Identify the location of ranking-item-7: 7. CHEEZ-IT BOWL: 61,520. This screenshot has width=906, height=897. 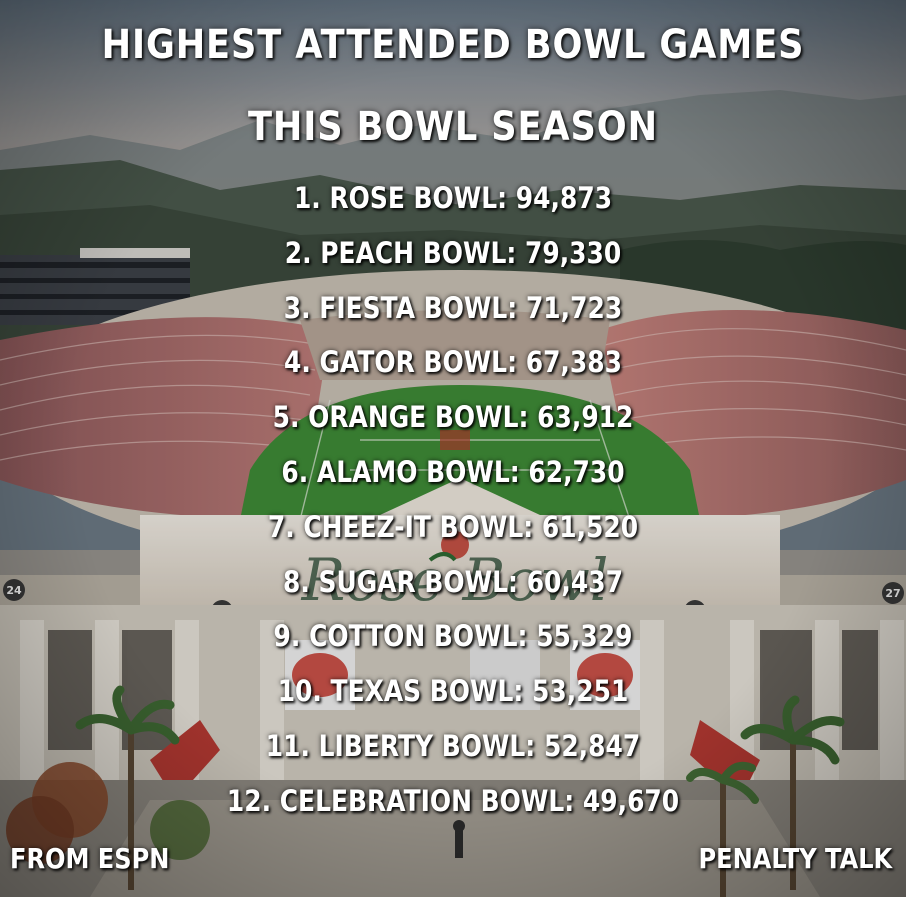
(453, 526).